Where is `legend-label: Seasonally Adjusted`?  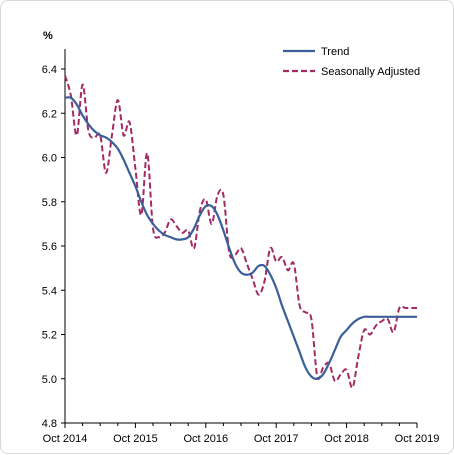 legend-label: Seasonally Adjusted is located at coordinates (370, 72).